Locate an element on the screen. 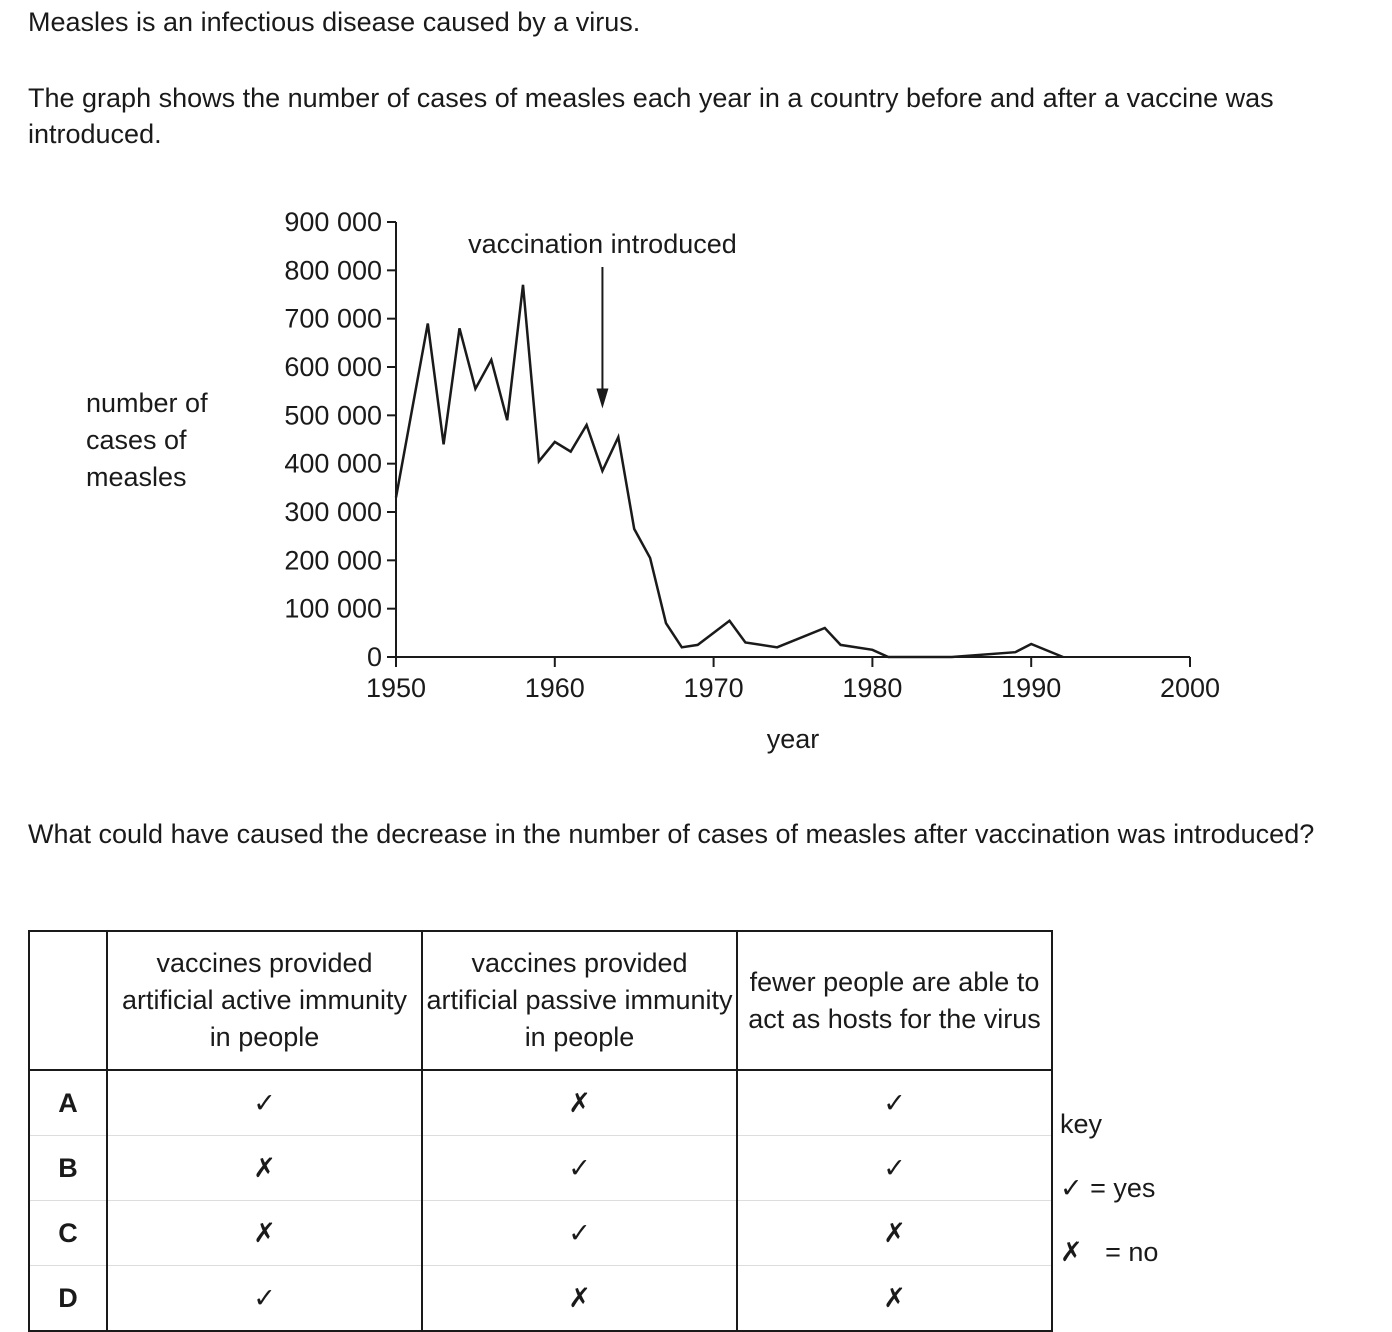  y-tick-label: 300 000 is located at coordinates (333, 512).